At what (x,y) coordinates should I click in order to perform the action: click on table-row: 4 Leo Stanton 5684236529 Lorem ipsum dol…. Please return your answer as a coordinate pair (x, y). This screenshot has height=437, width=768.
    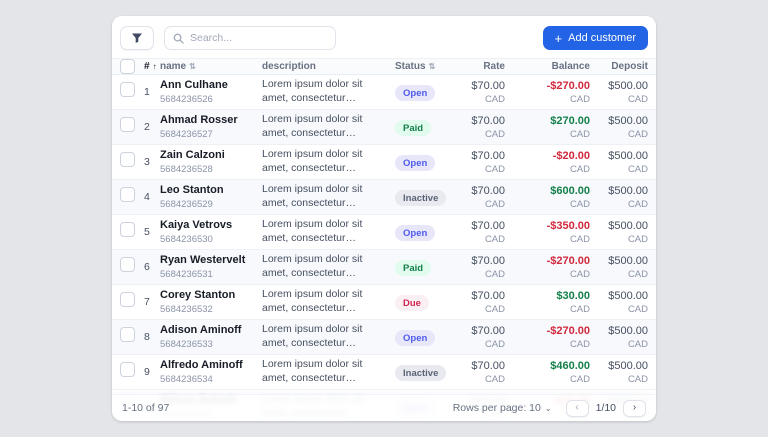
    Looking at the image, I should click on (384, 197).